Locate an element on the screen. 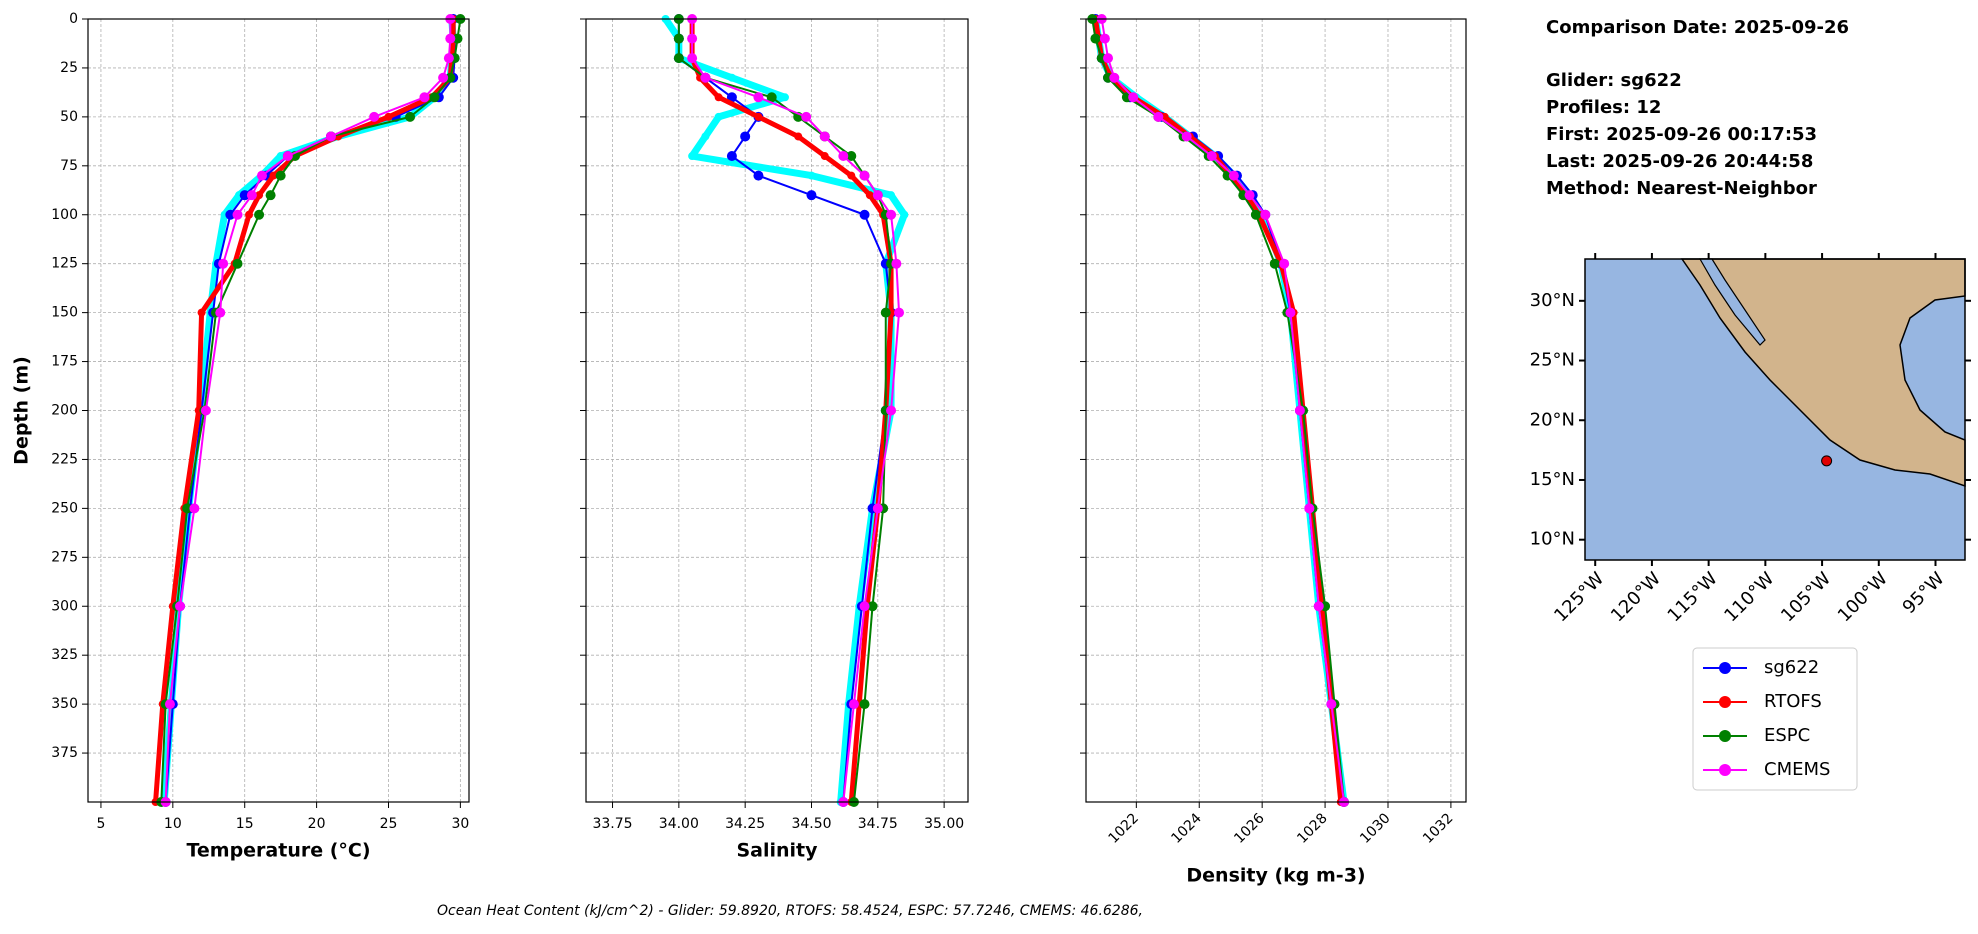  x-tick-label: 34.00 is located at coordinates (679, 824).